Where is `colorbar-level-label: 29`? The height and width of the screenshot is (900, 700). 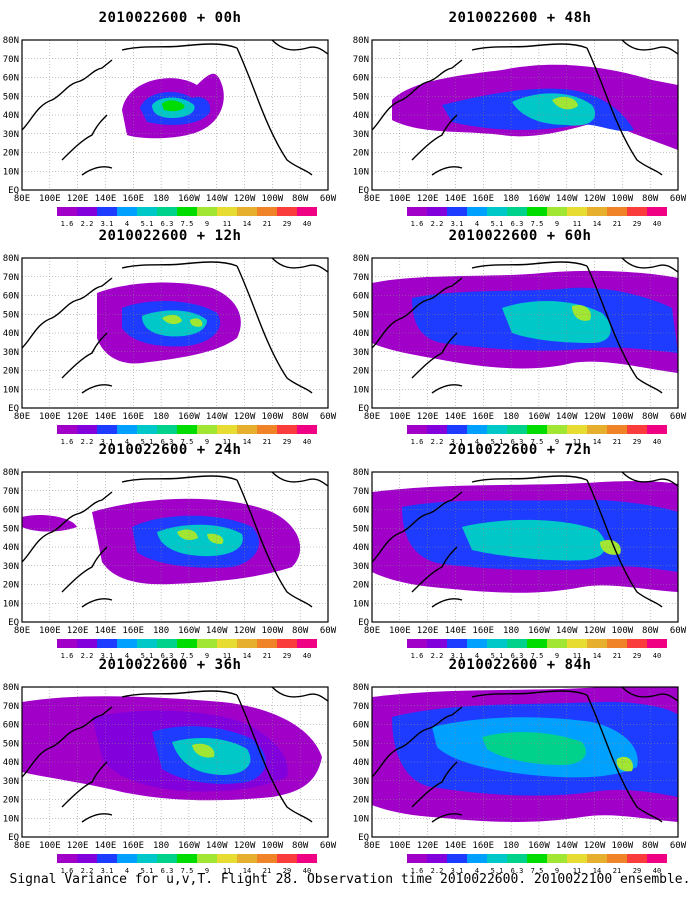
colorbar-level-label: 29 is located at coordinates (287, 871).